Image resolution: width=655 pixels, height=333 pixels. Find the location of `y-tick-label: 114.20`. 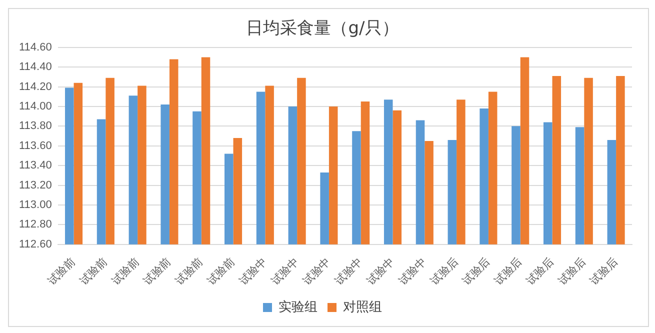

y-tick-label: 114.20 is located at coordinates (35, 86).